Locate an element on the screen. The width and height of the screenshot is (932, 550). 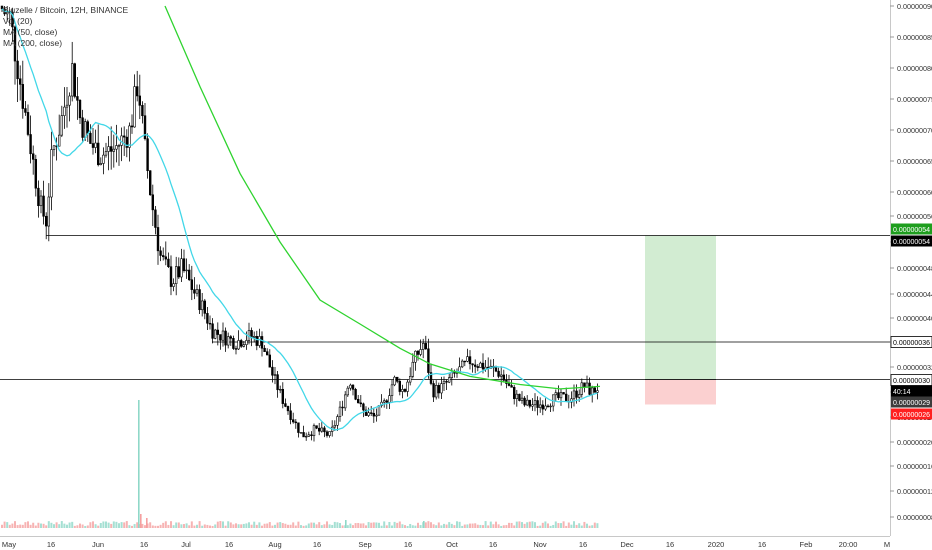
time-tick-label: Jun is located at coordinates (98, 544).